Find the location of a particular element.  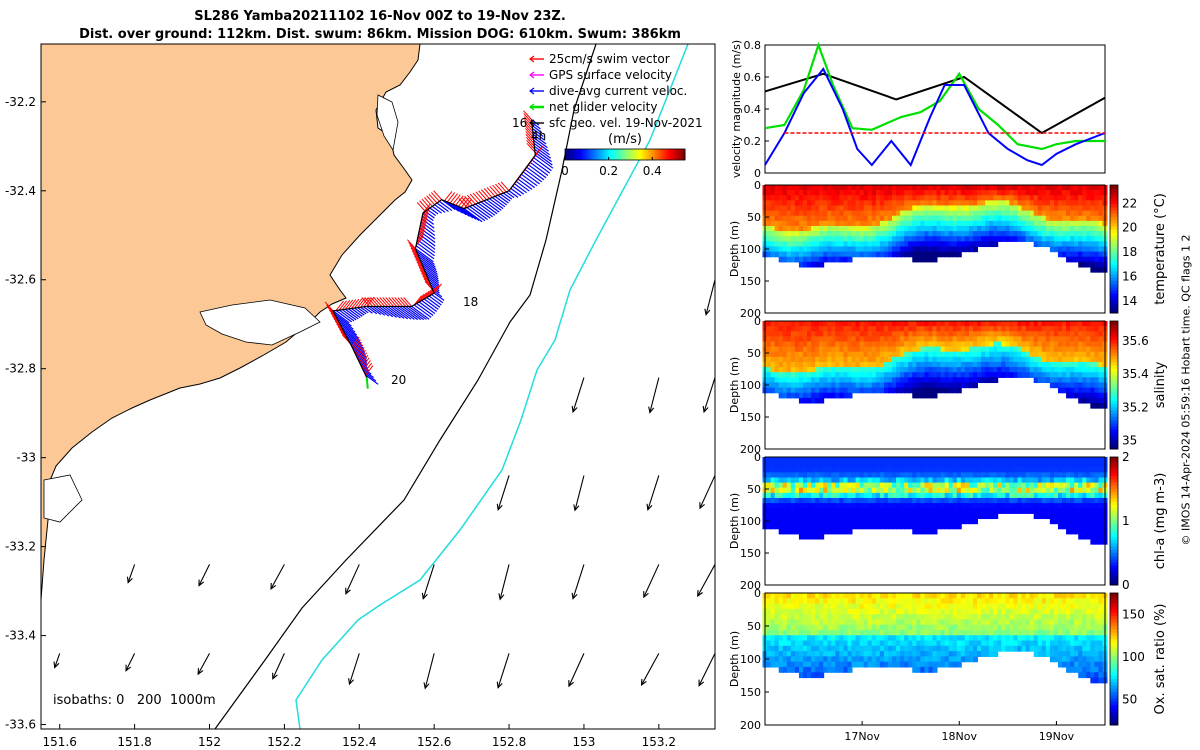

estuary-central is located at coordinates (260, 322).